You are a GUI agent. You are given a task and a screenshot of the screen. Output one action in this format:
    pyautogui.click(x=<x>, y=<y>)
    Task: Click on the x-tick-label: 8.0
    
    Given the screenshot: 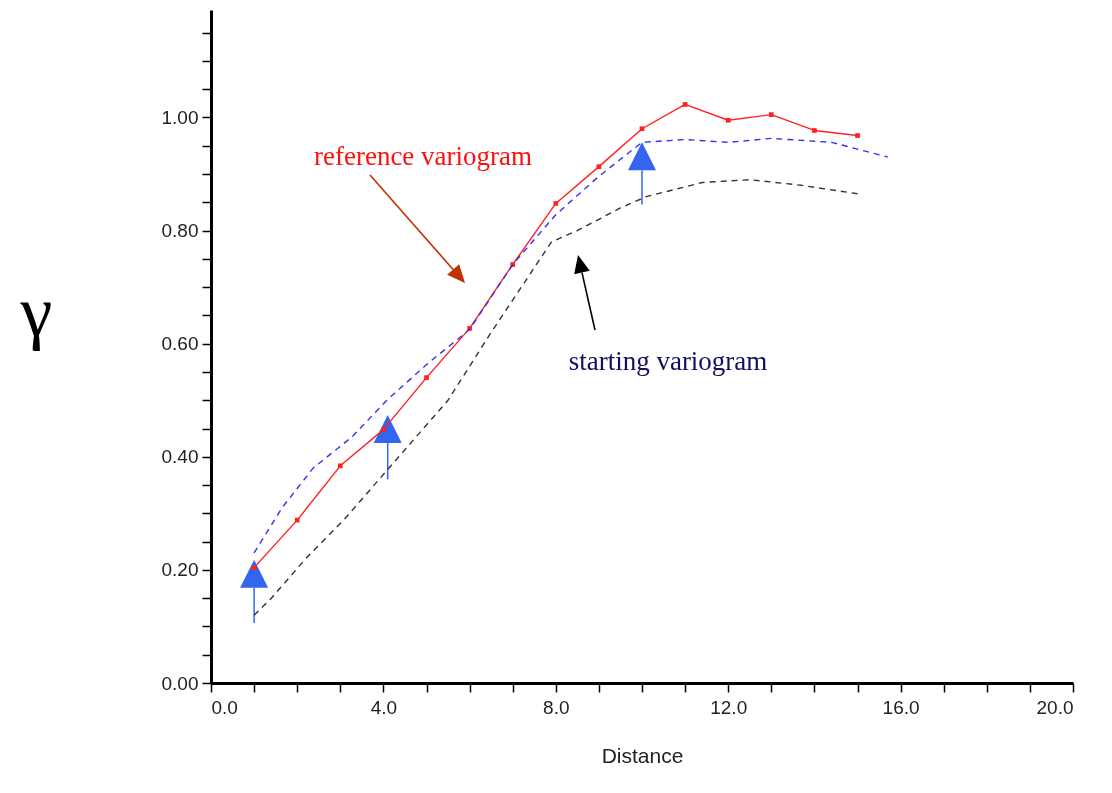 What is the action you would take?
    pyautogui.click(x=556, y=707)
    